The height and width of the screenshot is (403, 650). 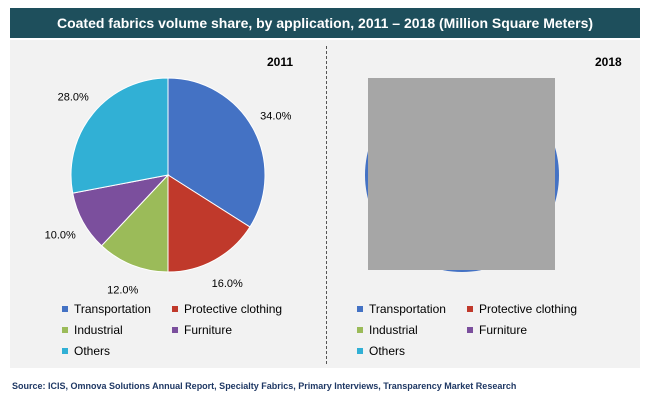 I want to click on pie-slice-others, so click(x=119, y=135).